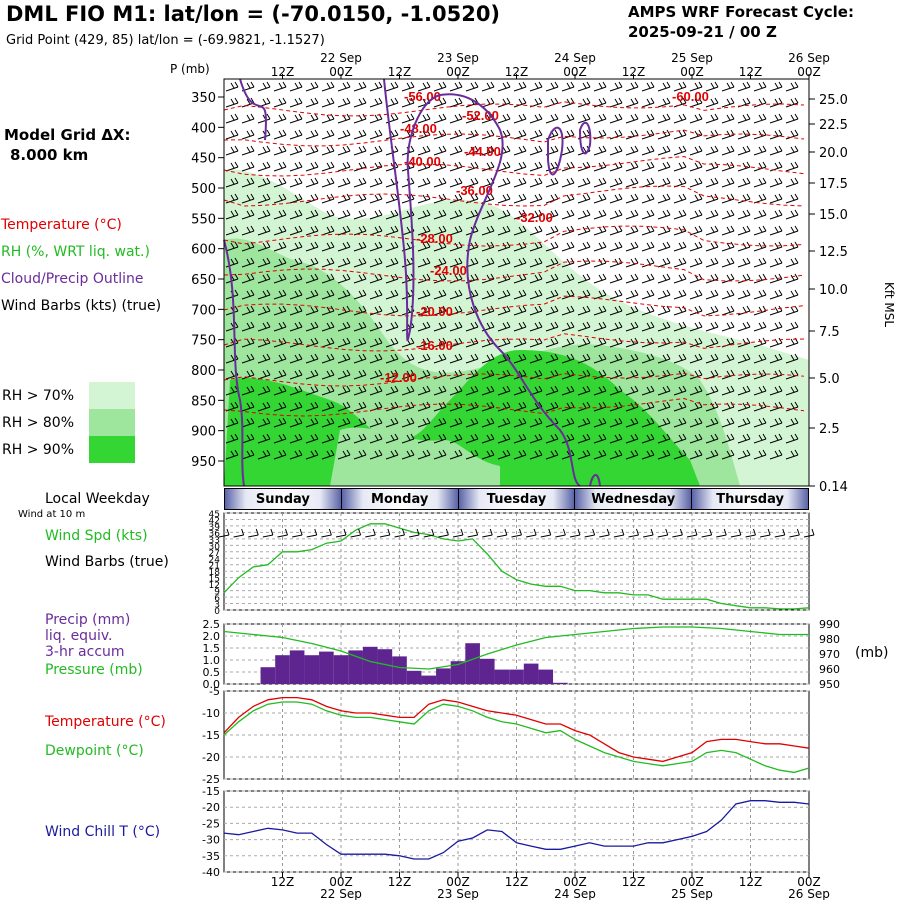 The height and width of the screenshot is (900, 900). What do you see at coordinates (211, 791) in the screenshot?
I see `windchill-tick-label: -15` at bounding box center [211, 791].